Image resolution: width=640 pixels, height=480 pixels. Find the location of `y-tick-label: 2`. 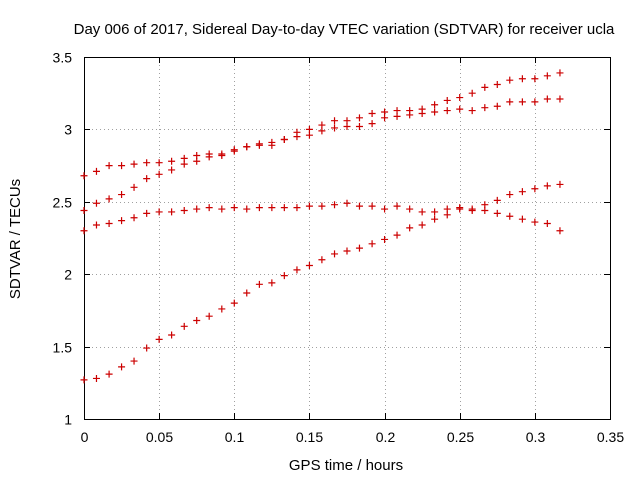

y-tick-label: 2 is located at coordinates (68, 275).